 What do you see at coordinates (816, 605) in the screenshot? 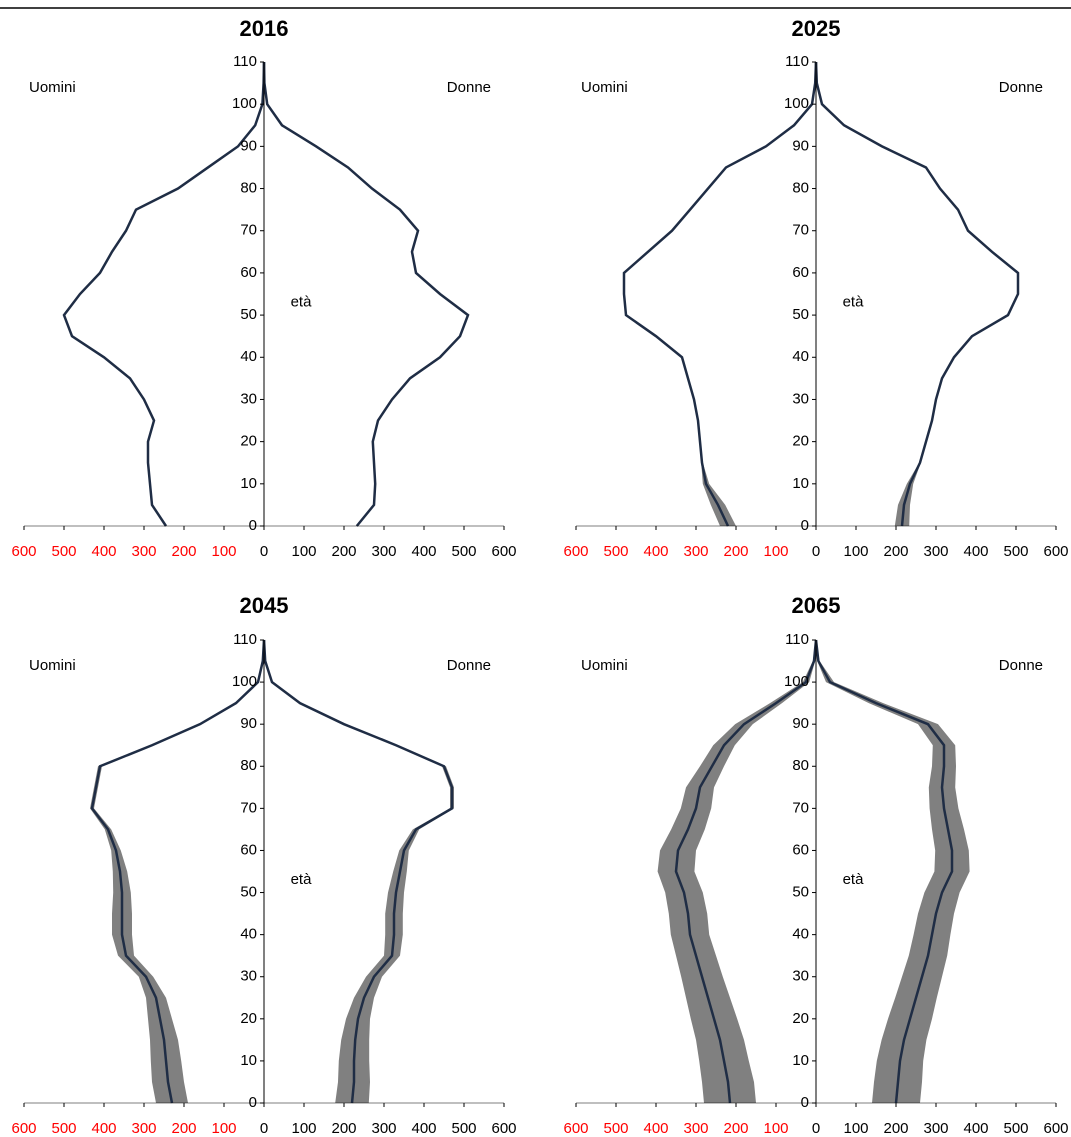
I see `panel-title: 2065` at bounding box center [816, 605].